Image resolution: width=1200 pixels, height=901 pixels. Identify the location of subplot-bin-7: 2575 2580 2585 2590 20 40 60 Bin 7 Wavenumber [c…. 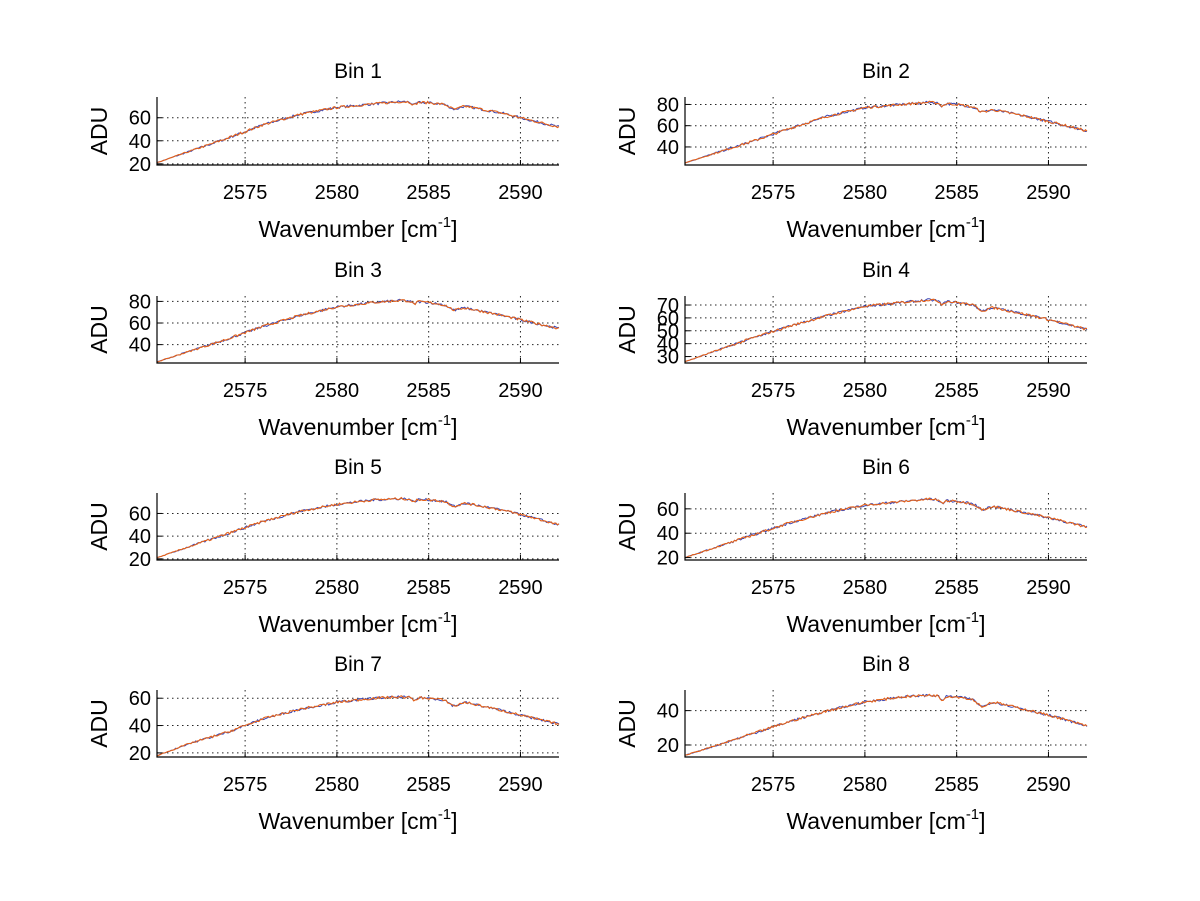
(323, 743).